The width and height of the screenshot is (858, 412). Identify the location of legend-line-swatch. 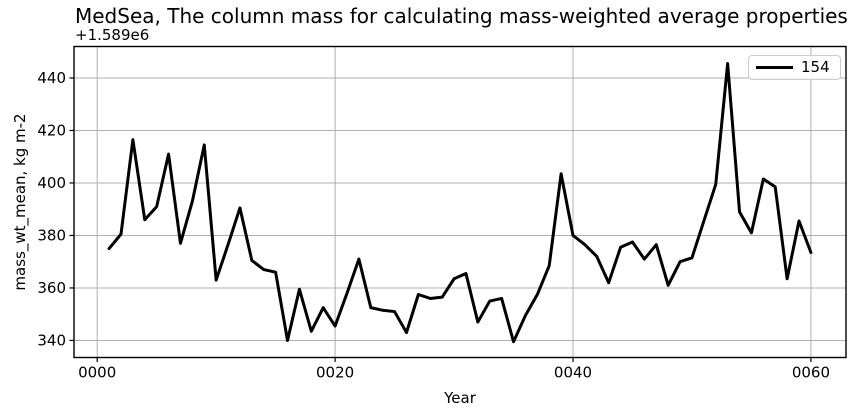
(774, 67).